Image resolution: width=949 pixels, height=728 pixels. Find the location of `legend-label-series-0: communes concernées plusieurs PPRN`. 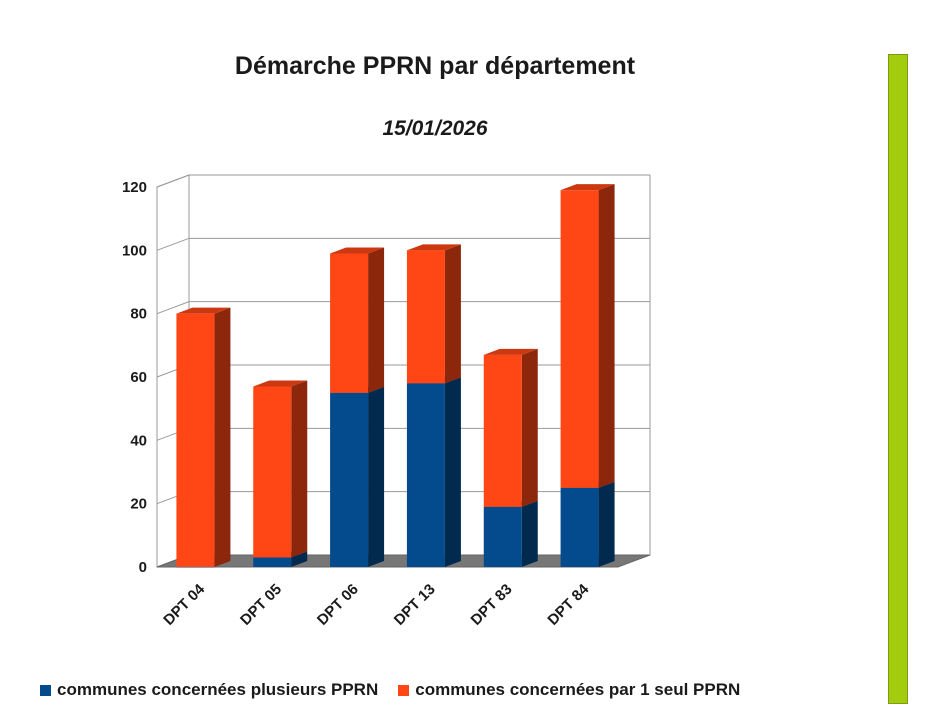

legend-label-series-0: communes concernées plusieurs PPRN is located at coordinates (218, 689).